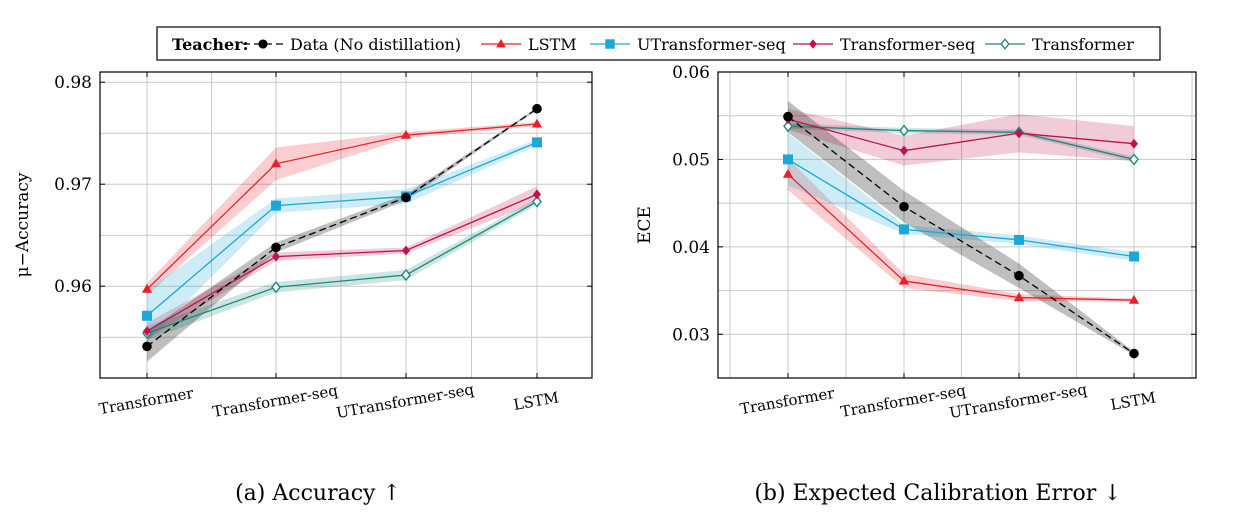 This screenshot has height=514, width=1242. I want to click on legend-marker-transformer-seq, so click(813, 44).